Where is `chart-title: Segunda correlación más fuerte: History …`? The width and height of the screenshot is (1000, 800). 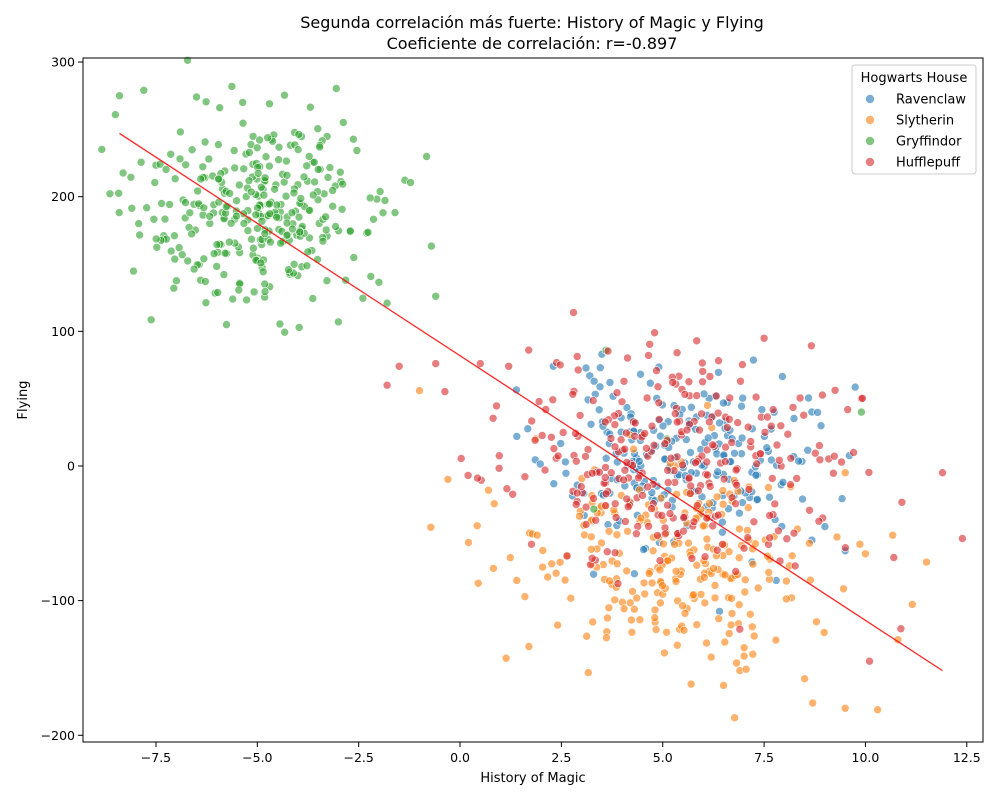 chart-title: Segunda correlación más fuerte: History … is located at coordinates (532, 22).